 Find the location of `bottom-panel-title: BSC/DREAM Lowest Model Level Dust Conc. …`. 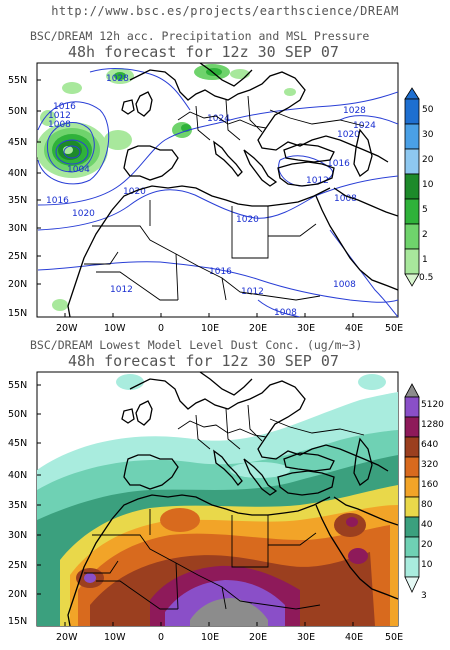

bottom-panel-title: BSC/DREAM Lowest Model Level Dust Conc. … is located at coordinates (196, 345).